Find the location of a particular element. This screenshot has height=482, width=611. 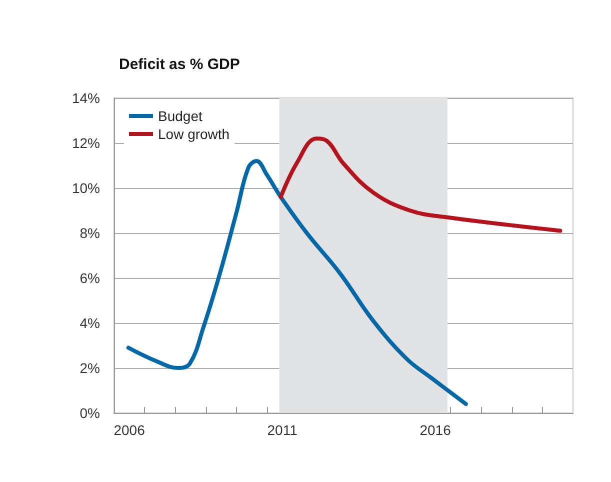

x-tick-label: 2011 is located at coordinates (282, 430).